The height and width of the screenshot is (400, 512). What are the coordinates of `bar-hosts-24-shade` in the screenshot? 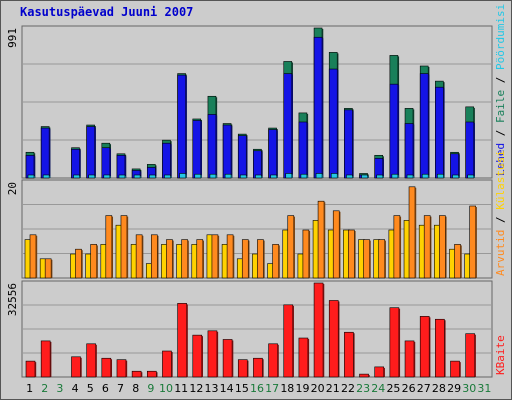 It's located at (385, 259).